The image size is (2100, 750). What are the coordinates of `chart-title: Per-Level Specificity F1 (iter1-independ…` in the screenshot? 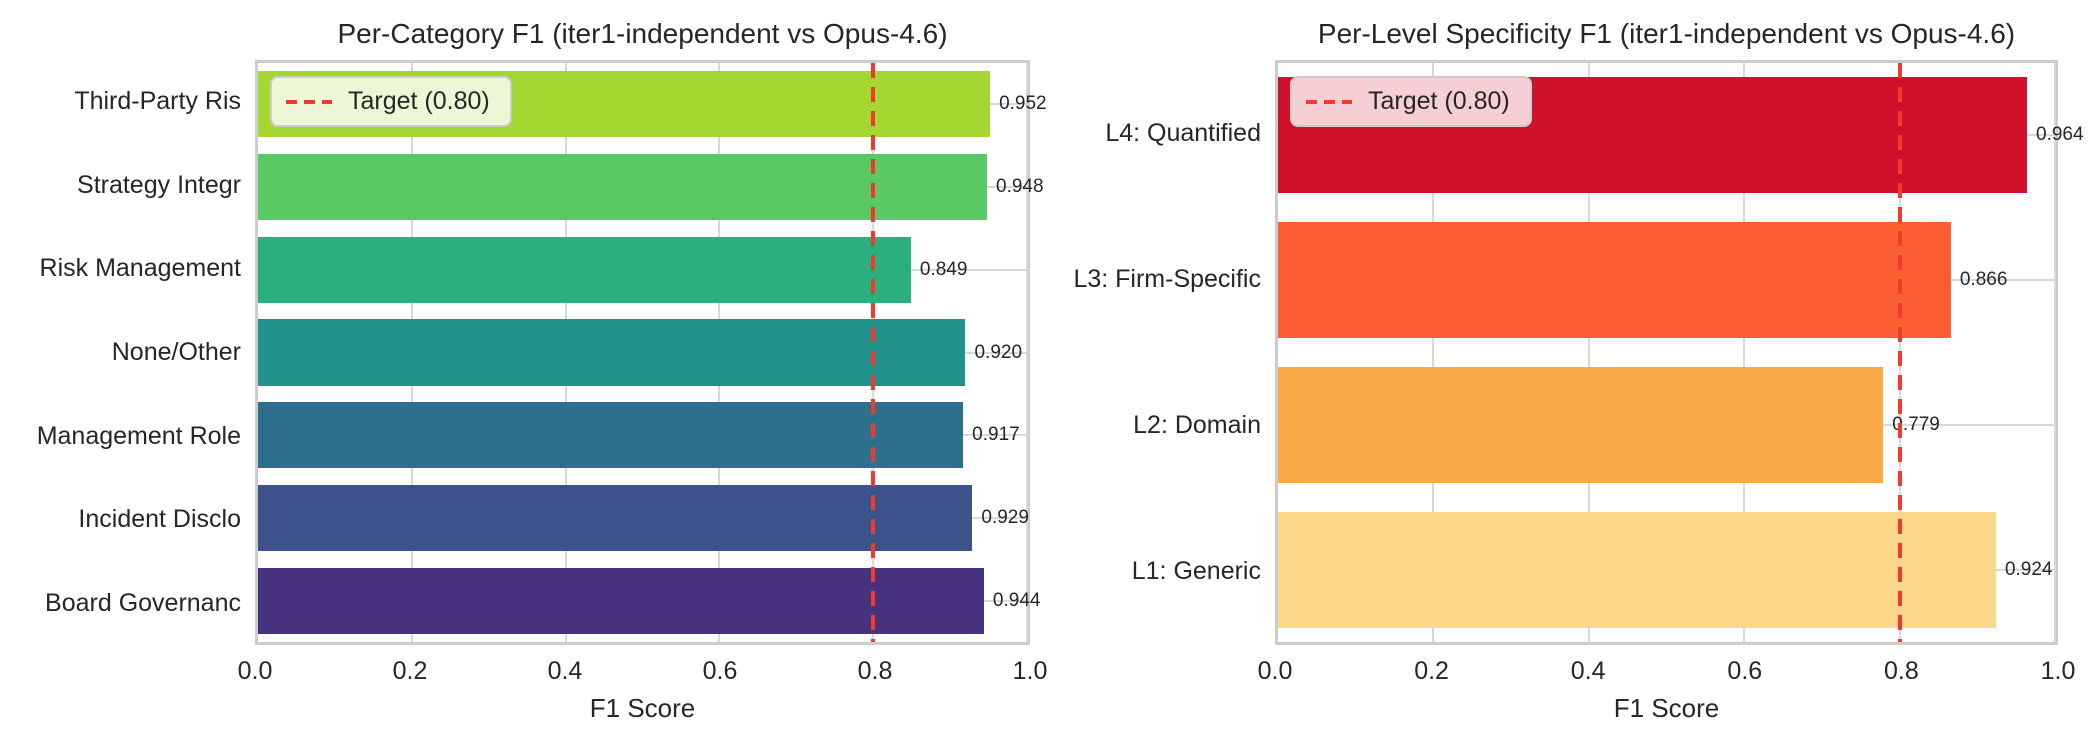 It's located at (1666, 33).